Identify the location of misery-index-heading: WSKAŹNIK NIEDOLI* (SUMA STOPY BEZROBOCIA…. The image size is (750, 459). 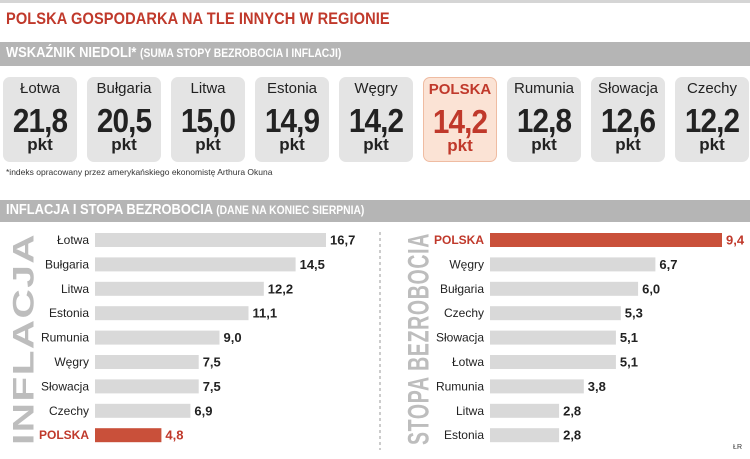
(173, 52).